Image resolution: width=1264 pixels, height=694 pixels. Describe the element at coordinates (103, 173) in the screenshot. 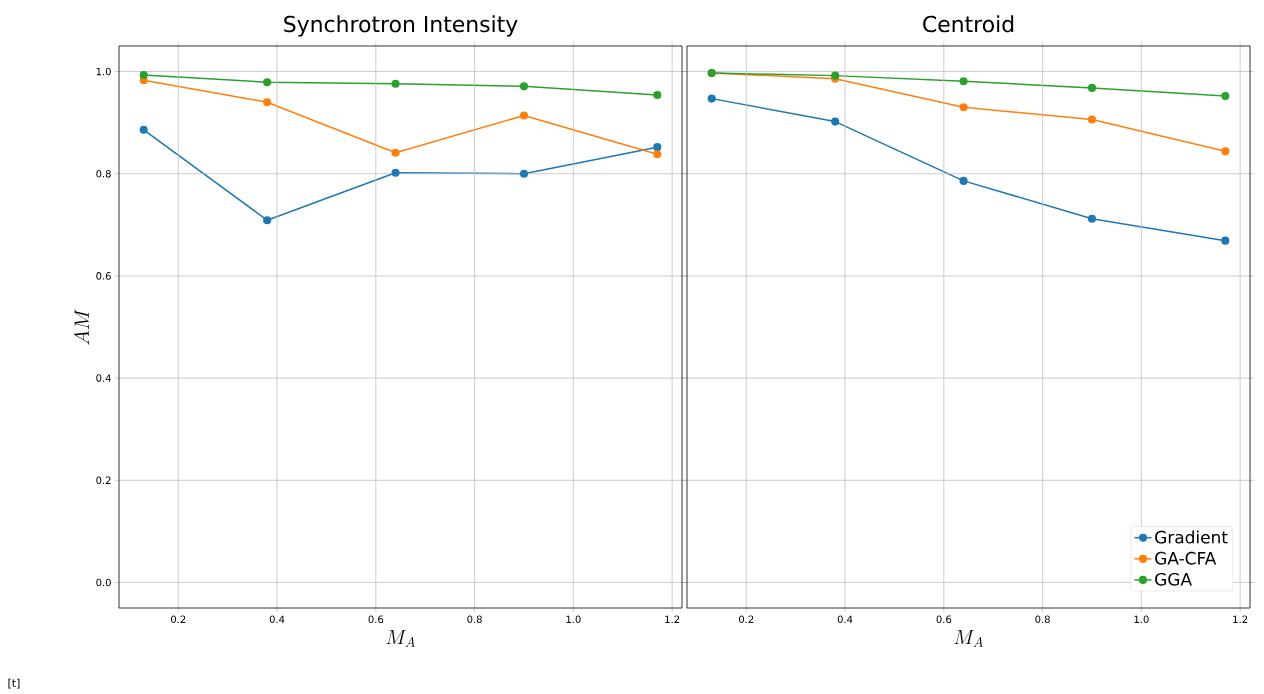

I see `y-tick-label: 0.8` at that location.